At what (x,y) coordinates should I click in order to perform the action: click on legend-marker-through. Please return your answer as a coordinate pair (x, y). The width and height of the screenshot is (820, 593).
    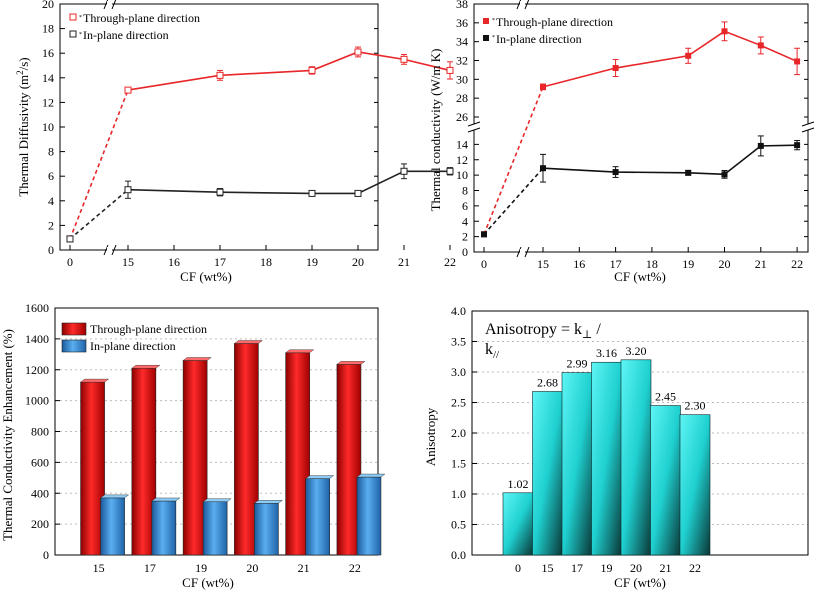
    Looking at the image, I should click on (73, 17).